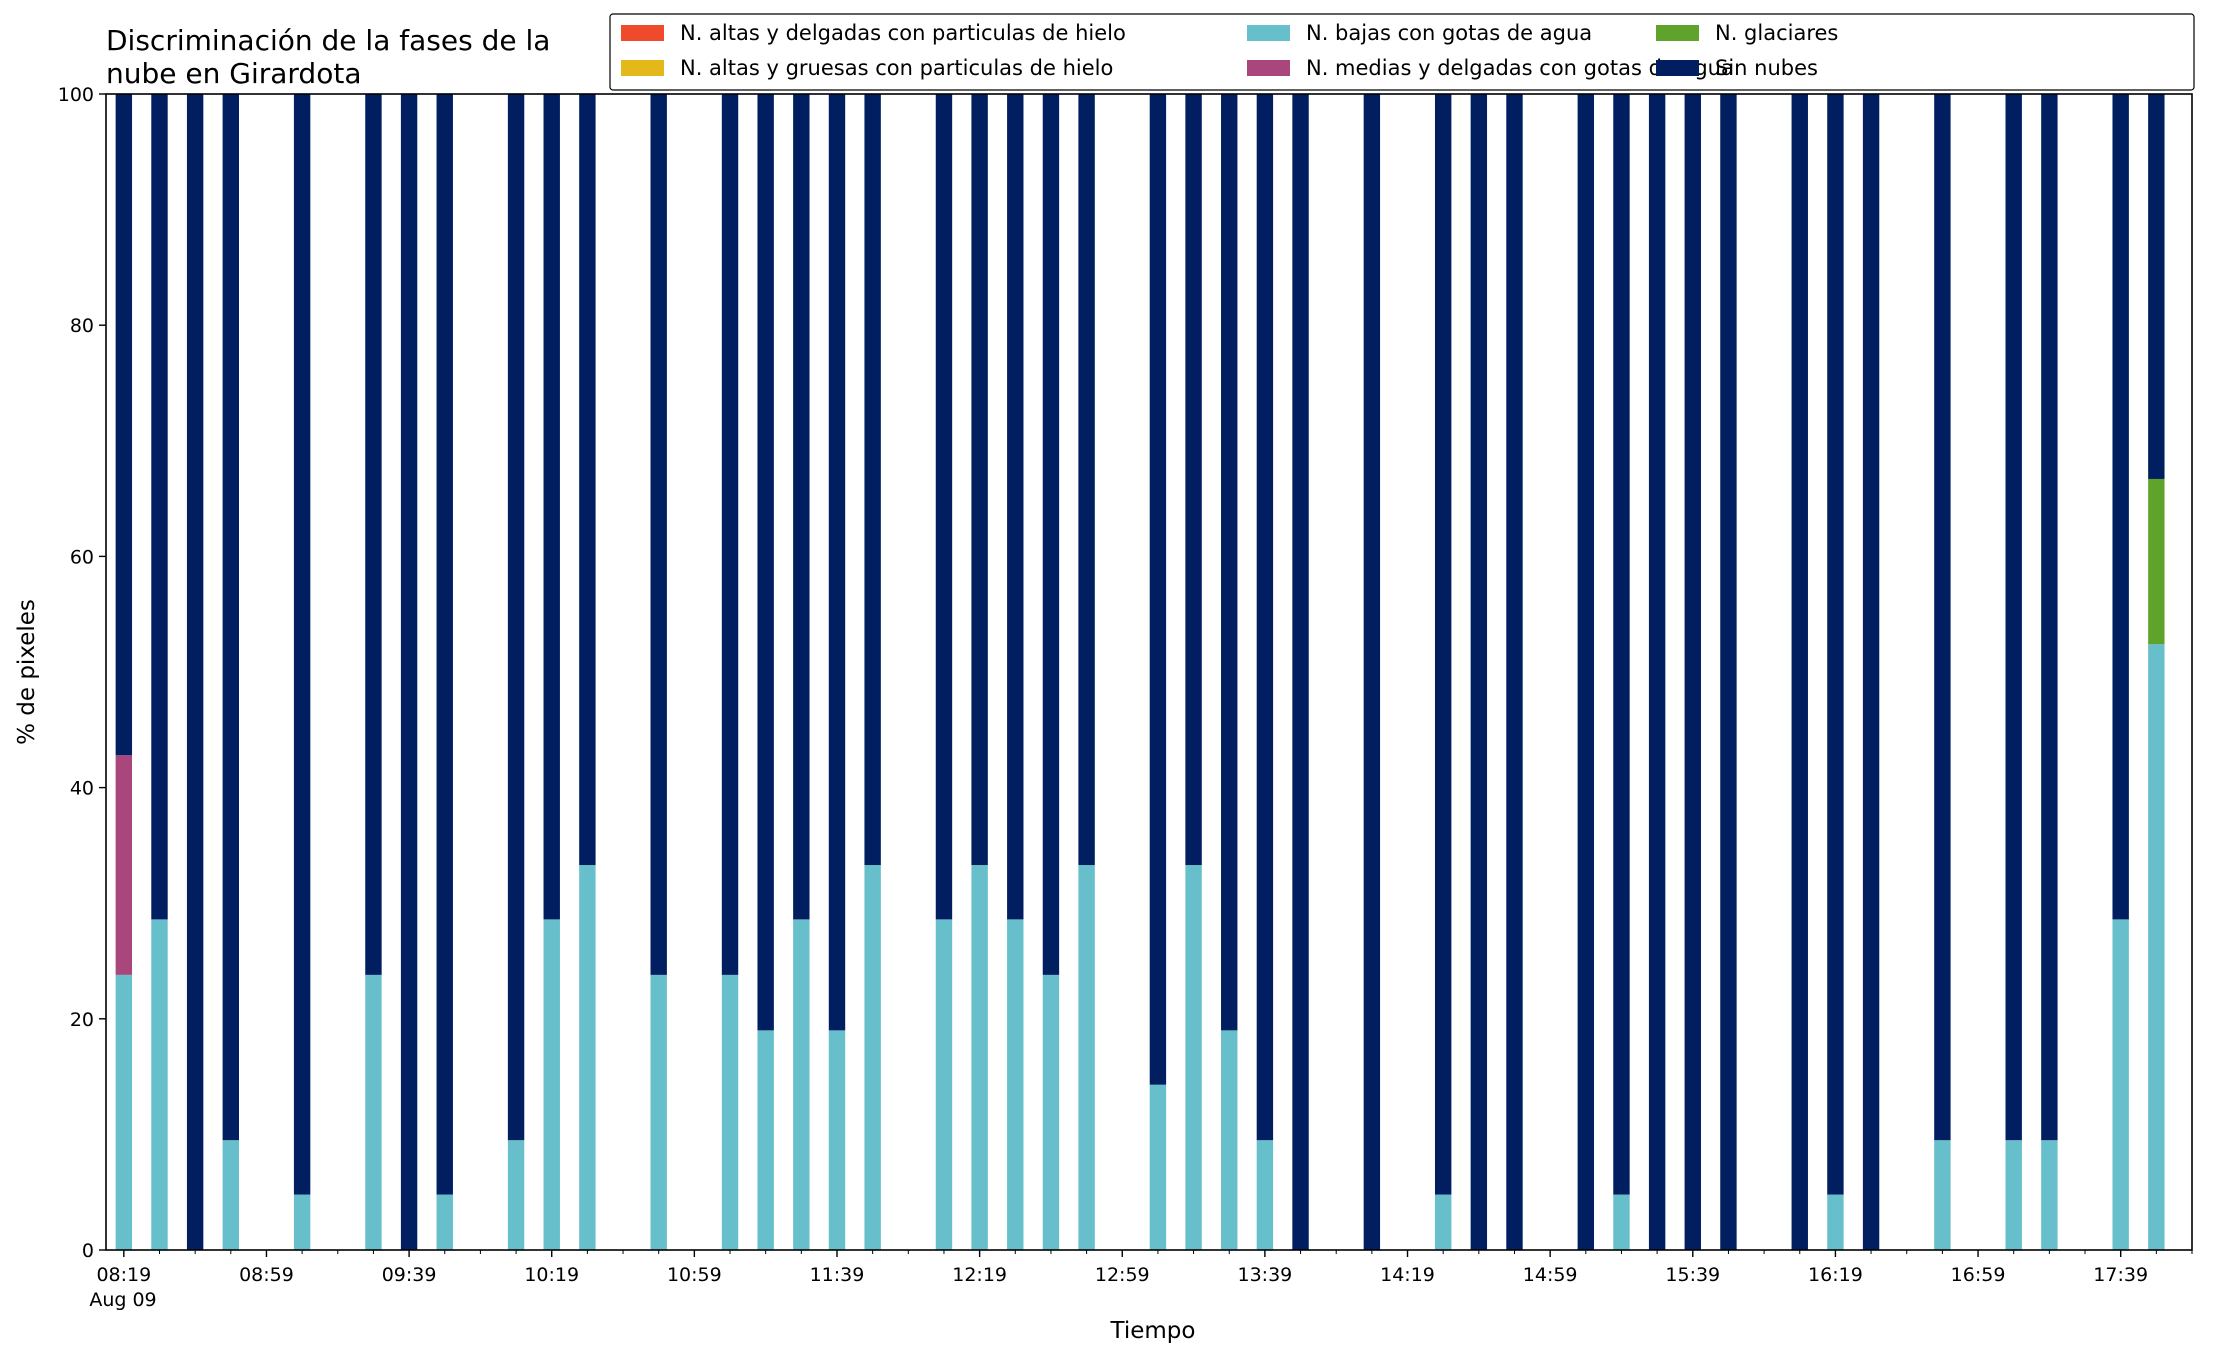 This screenshot has height=1355, width=2216. What do you see at coordinates (694, 1275) in the screenshot?
I see `x-tick-label: 10:59` at bounding box center [694, 1275].